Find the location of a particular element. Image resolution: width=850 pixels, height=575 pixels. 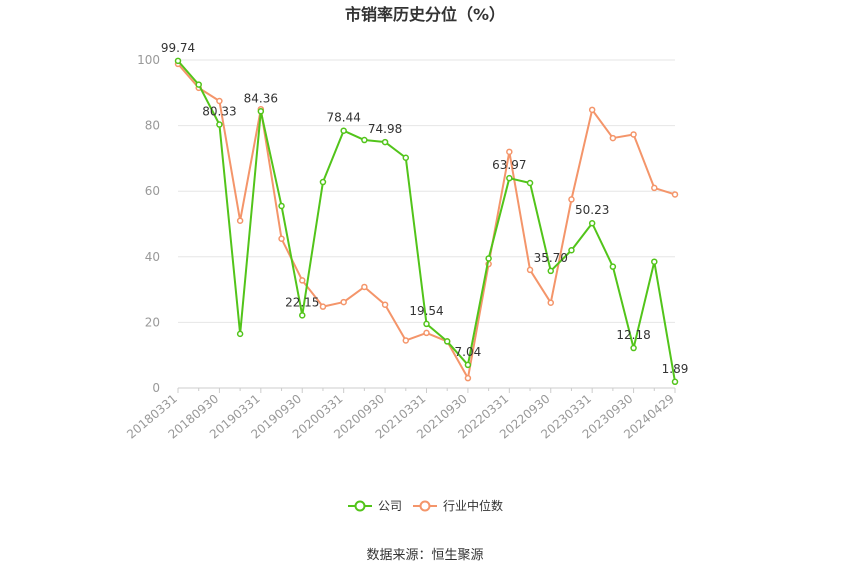

data-label: 84.36 is located at coordinates (261, 98).